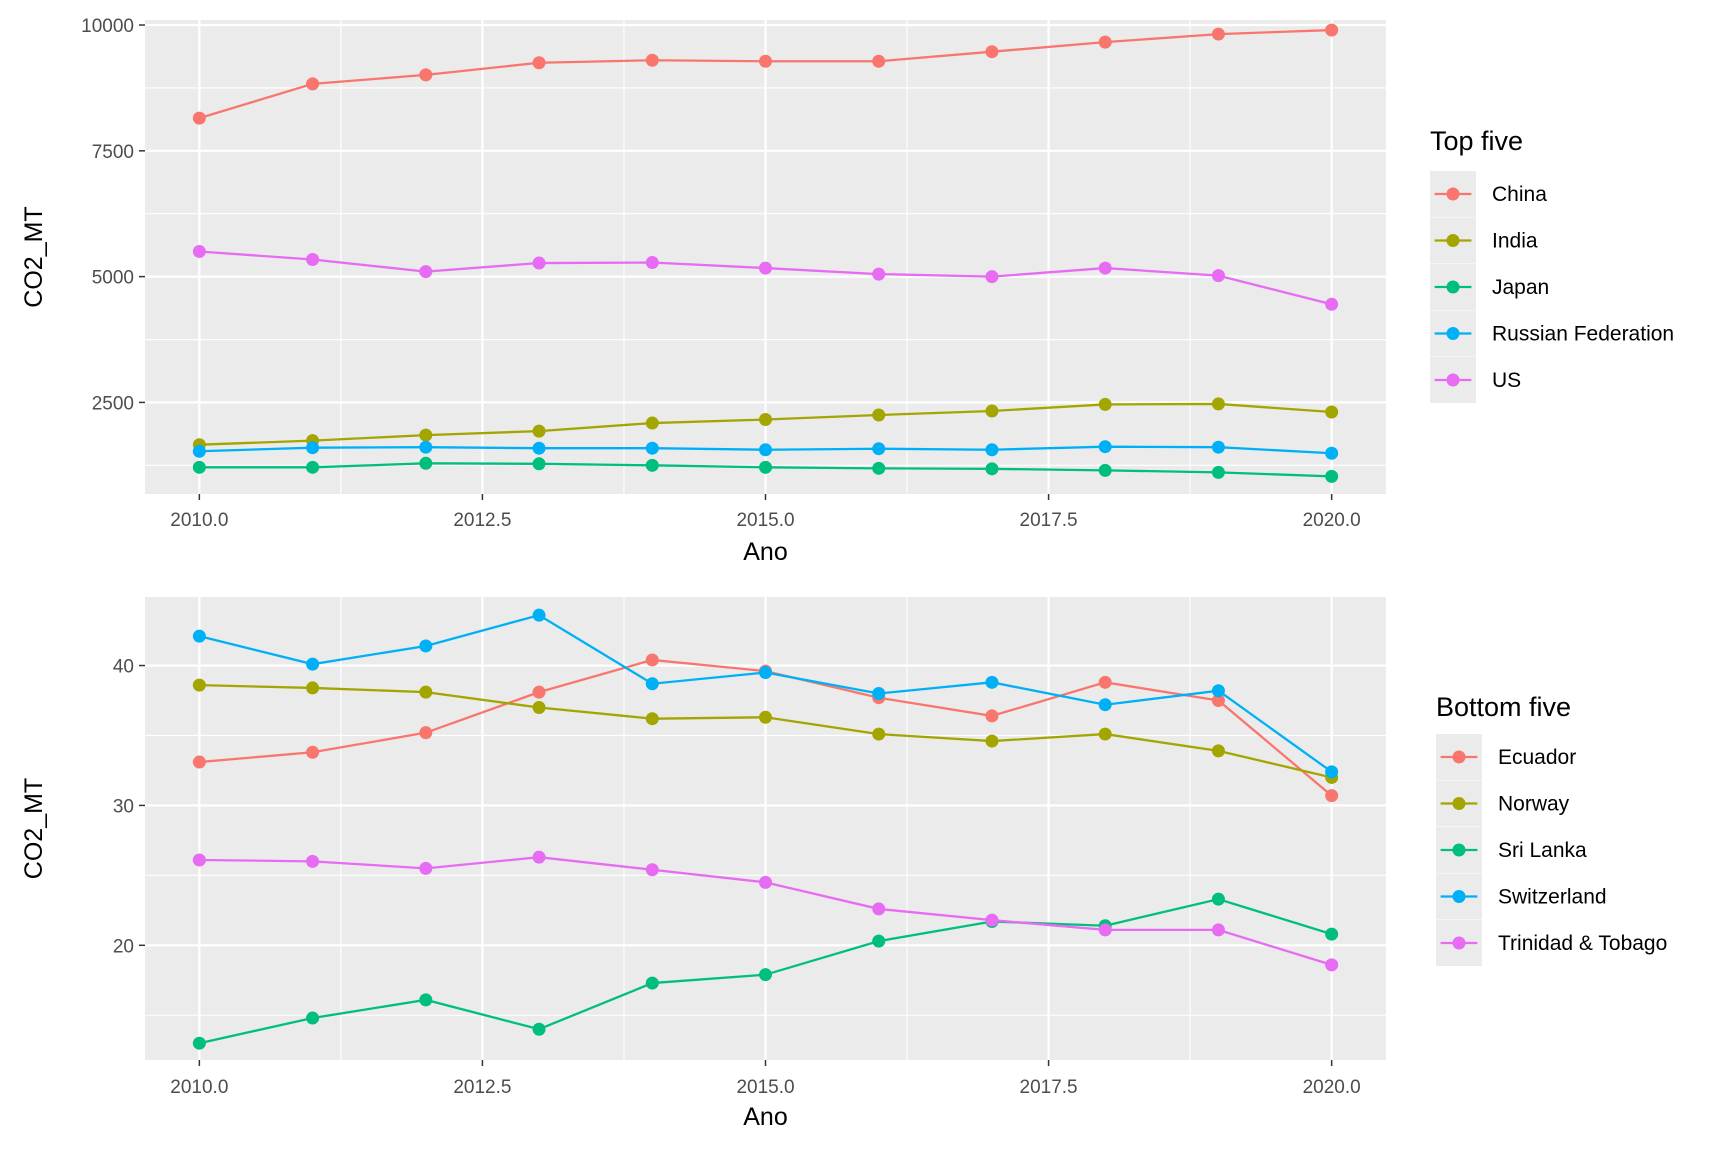 The width and height of the screenshot is (1728, 1157). What do you see at coordinates (199, 520) in the screenshot?
I see `top-x-tick-label: 2010.0` at bounding box center [199, 520].